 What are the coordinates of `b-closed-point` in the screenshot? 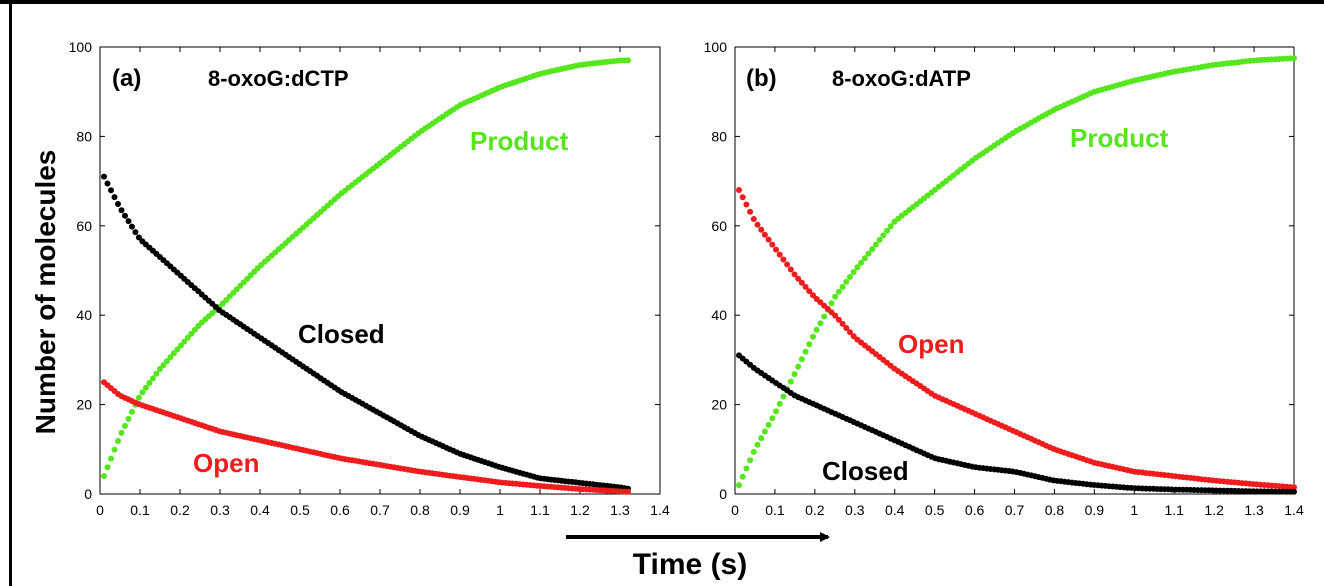 It's located at (1294, 491).